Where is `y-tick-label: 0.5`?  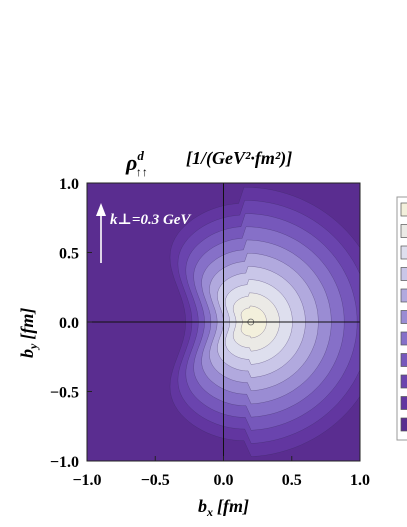
y-tick-label: 0.5 is located at coordinates (69, 254).